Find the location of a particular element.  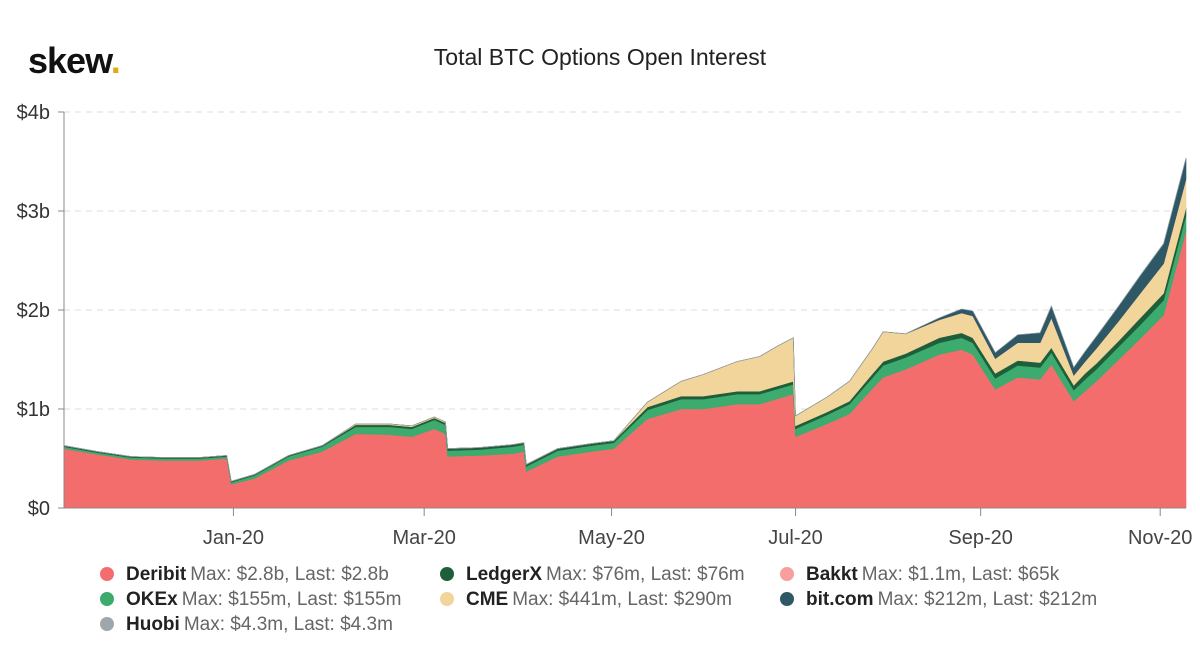

legend-item-ledgerx: LedgerX Max: $76m, Last: $76m is located at coordinates (592, 575).